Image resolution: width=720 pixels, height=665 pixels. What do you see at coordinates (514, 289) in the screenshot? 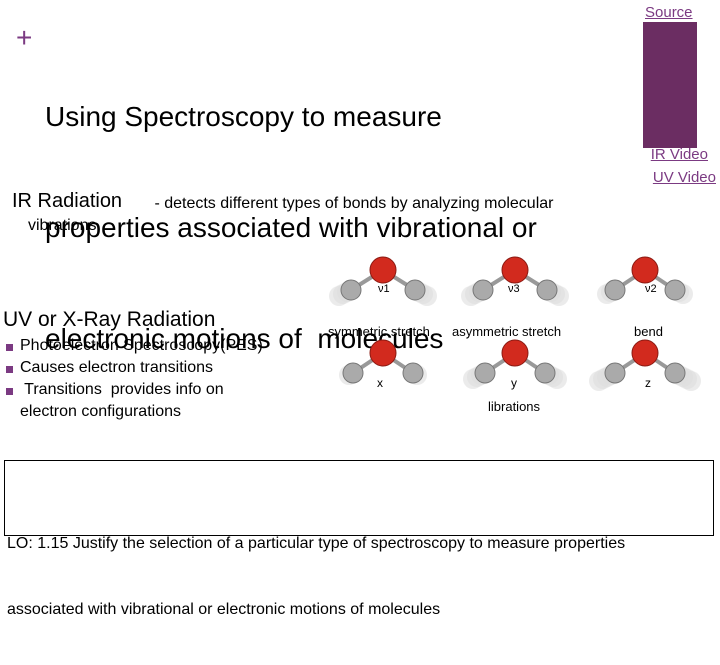
I see `mode-label: ν3` at bounding box center [514, 289].